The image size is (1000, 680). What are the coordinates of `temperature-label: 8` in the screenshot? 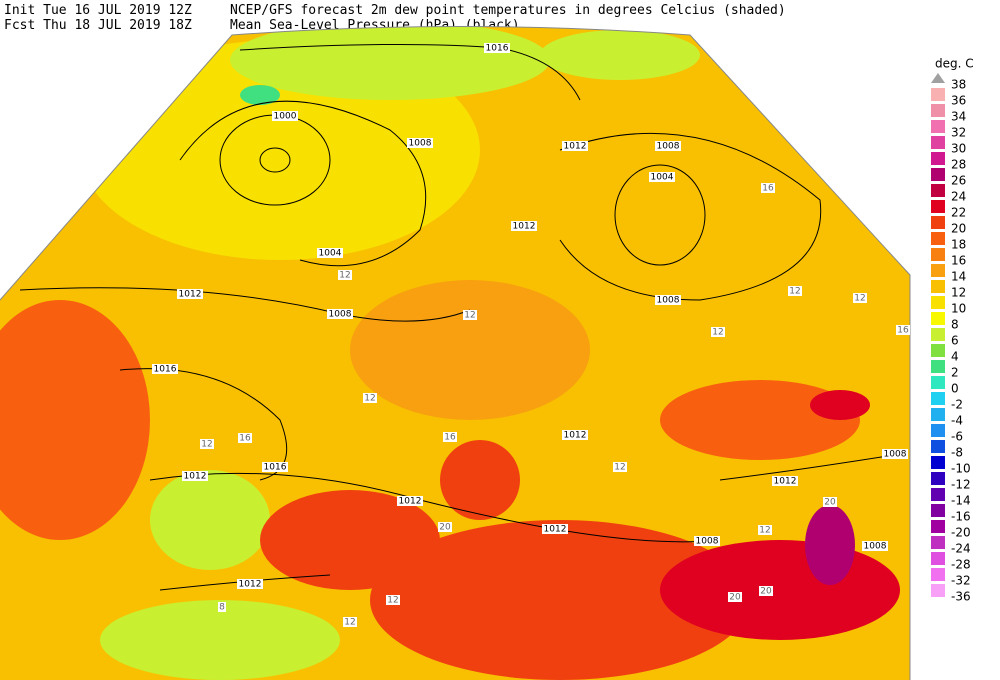 It's located at (222, 608).